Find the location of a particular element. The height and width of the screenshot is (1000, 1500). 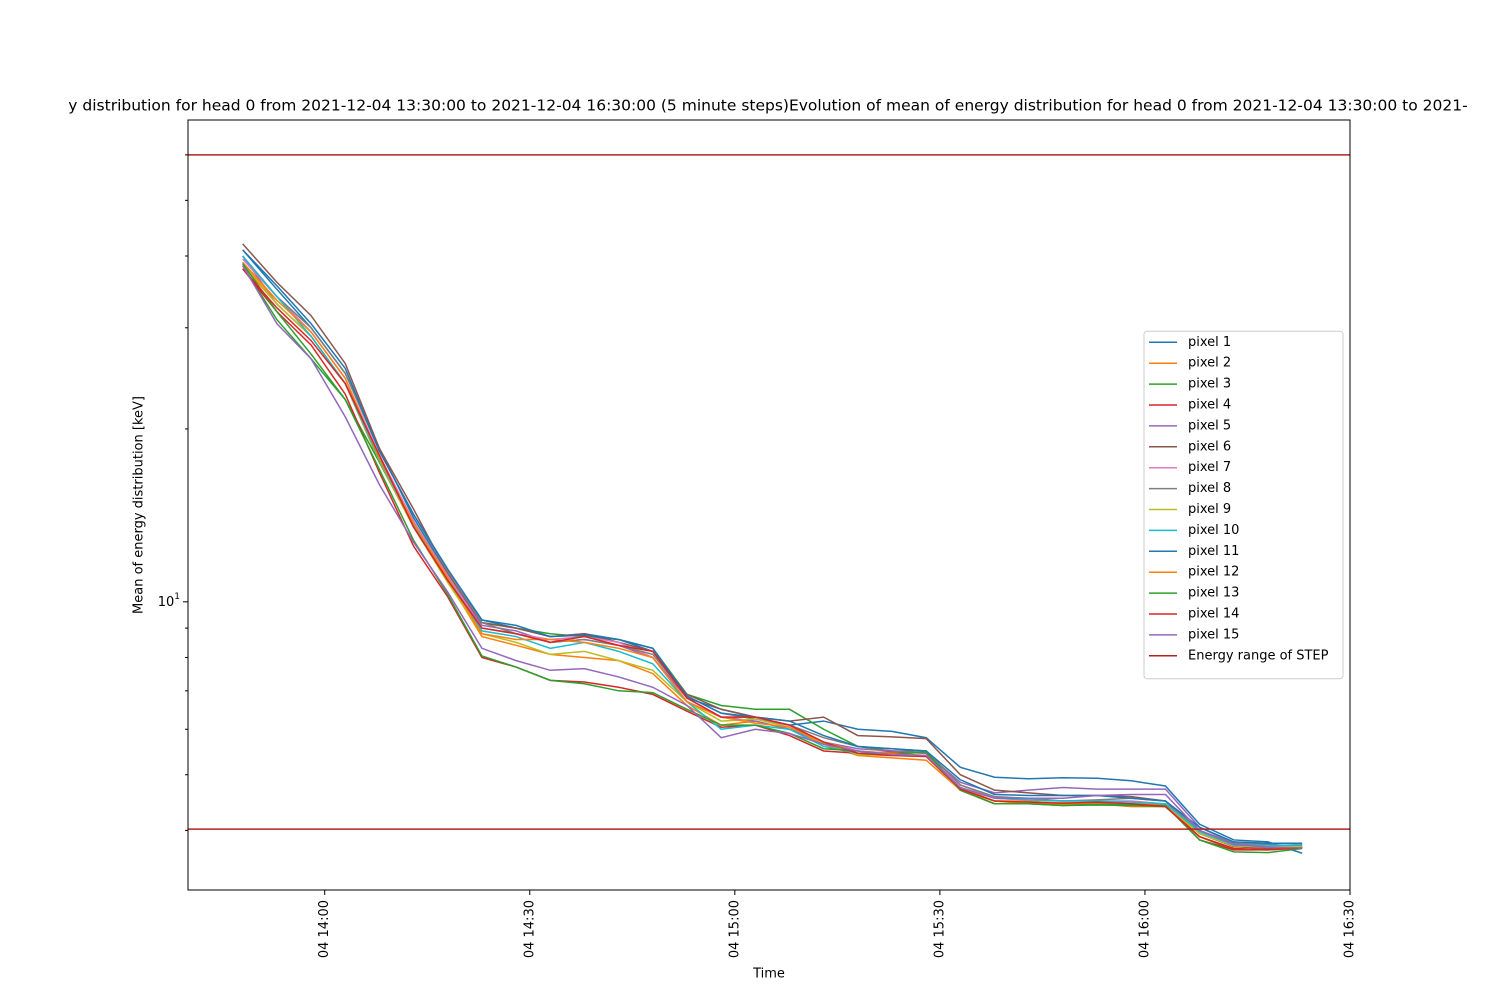

y-axis-label: Mean of energy distribution [keV] is located at coordinates (139, 505).